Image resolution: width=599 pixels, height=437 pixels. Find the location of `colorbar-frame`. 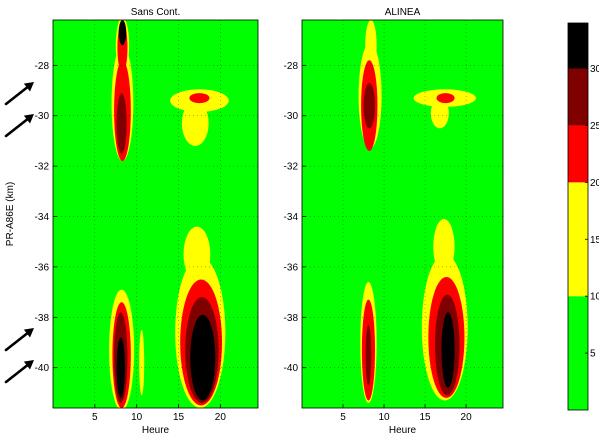

colorbar-frame is located at coordinates (578, 216).